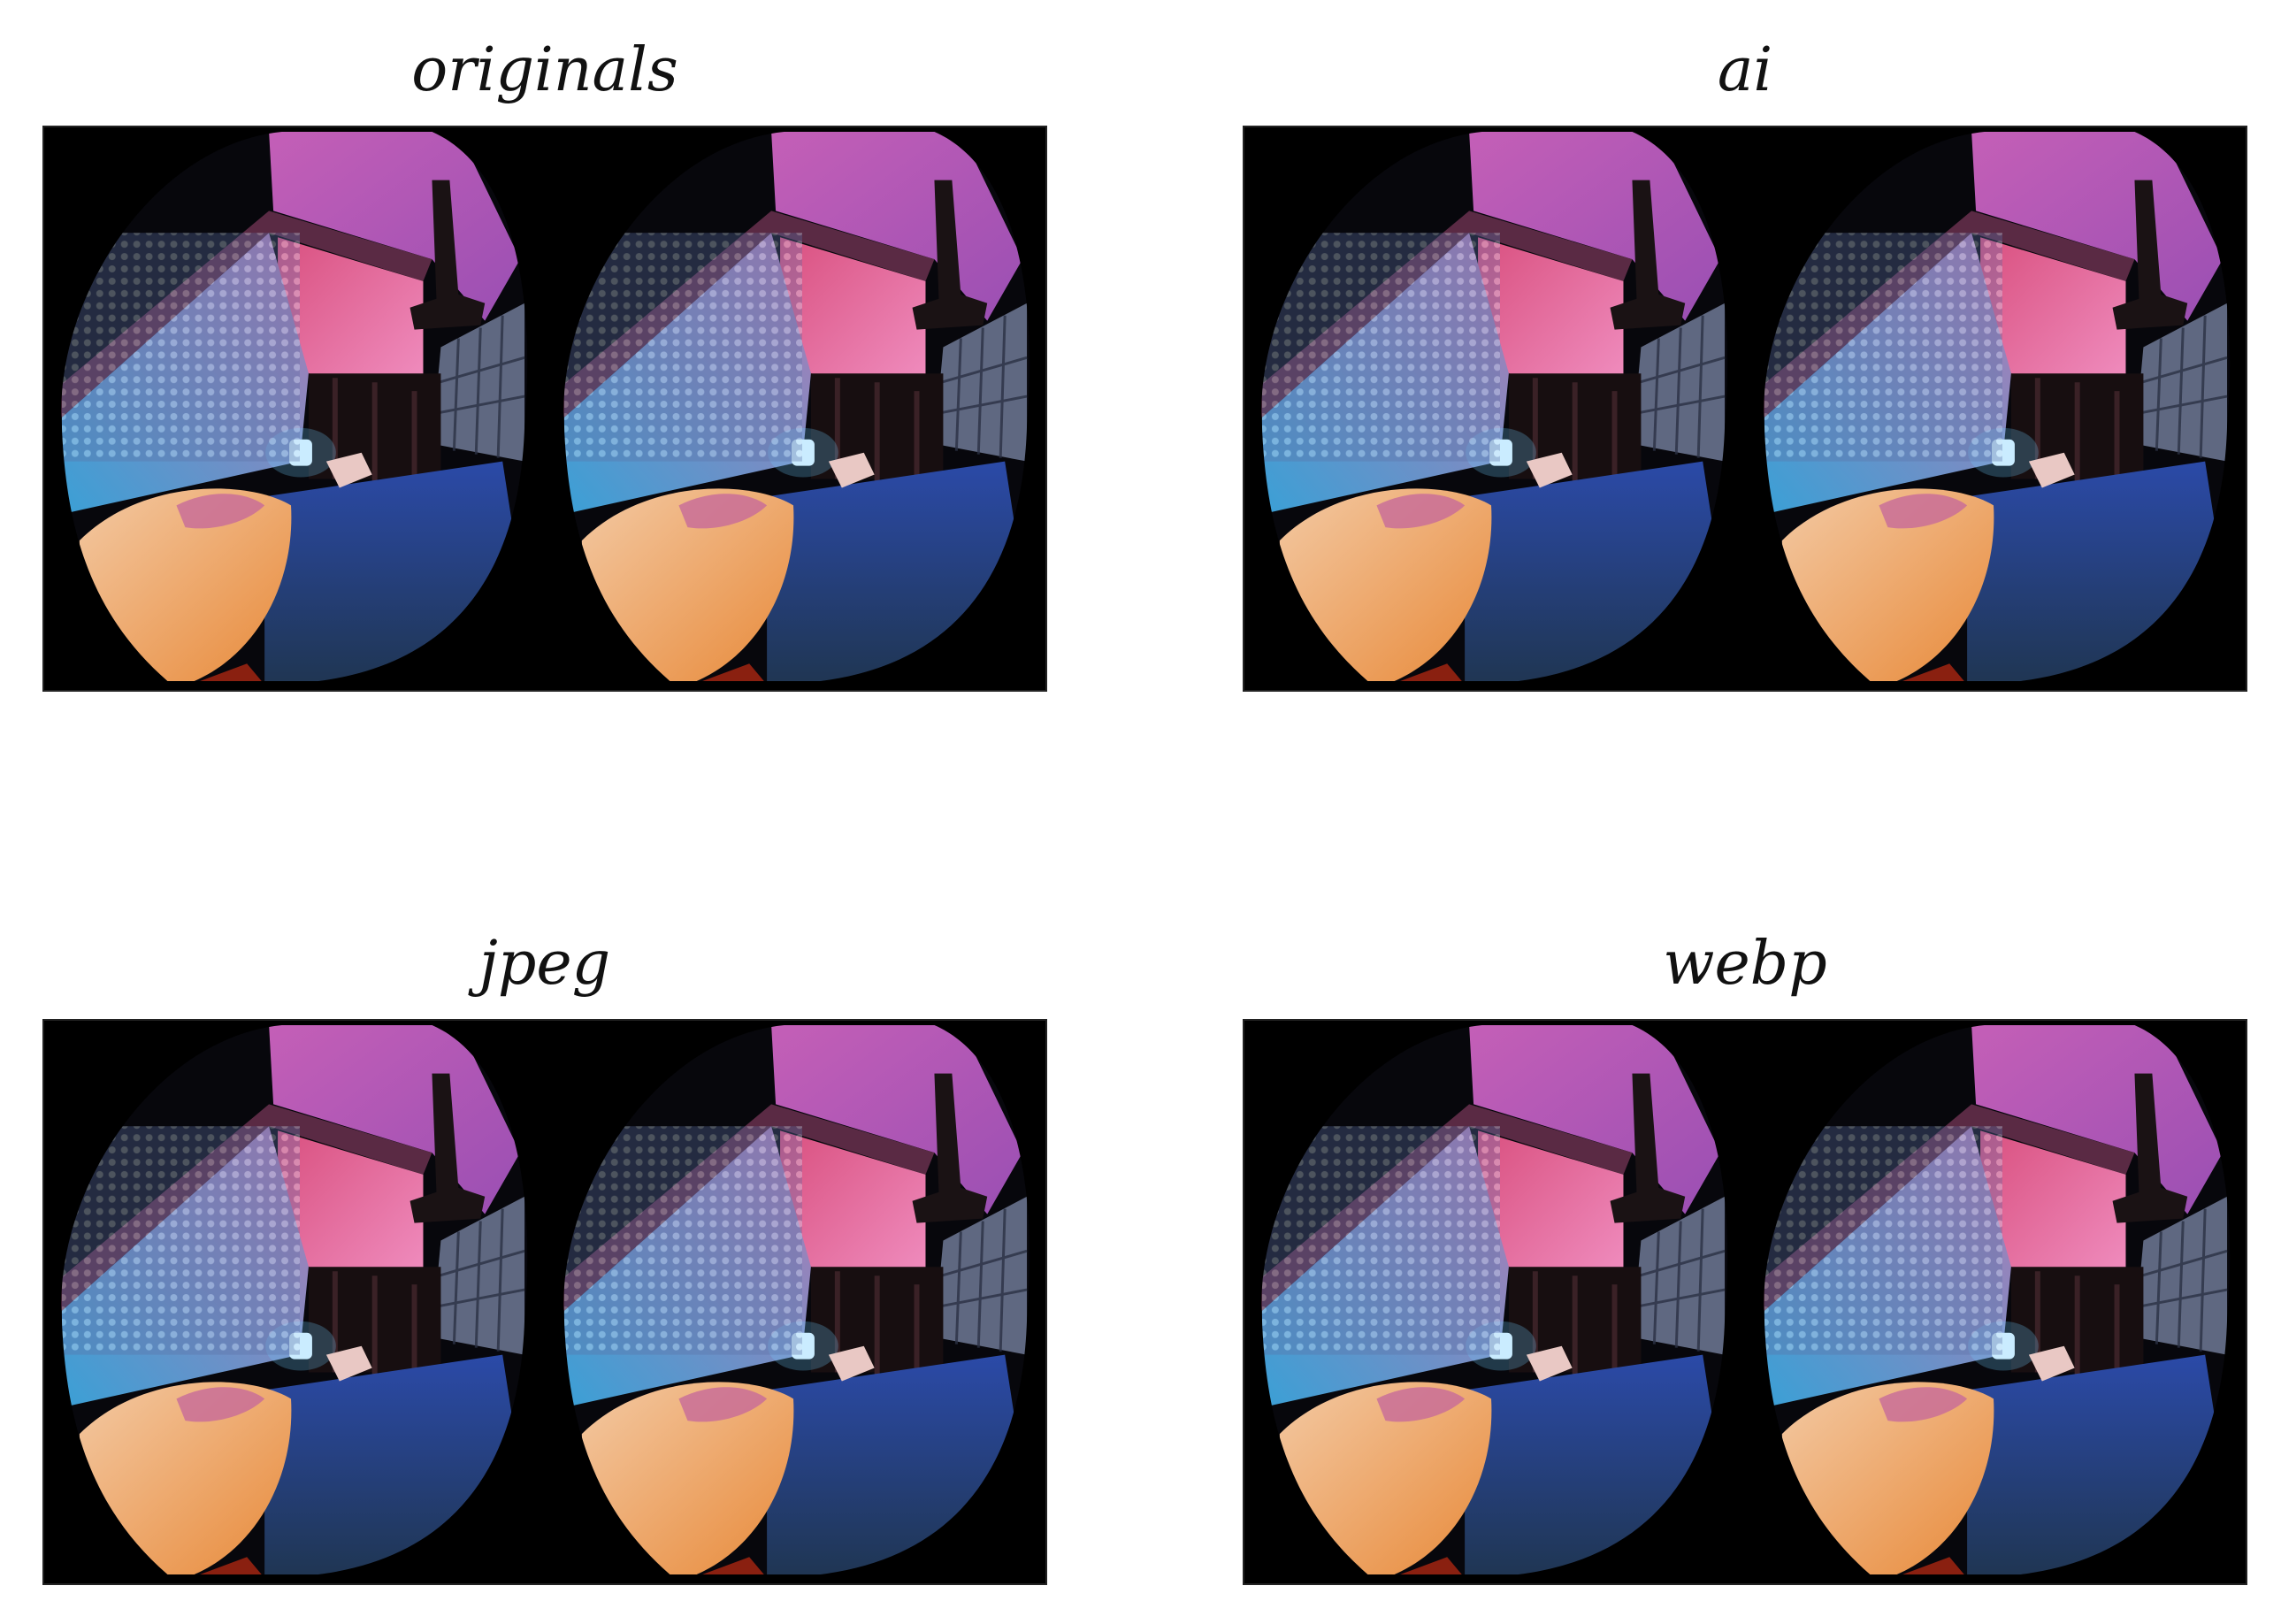 The image size is (2281, 1624). What do you see at coordinates (1745, 964) in the screenshot?
I see `panel-title-webp: webp` at bounding box center [1745, 964].